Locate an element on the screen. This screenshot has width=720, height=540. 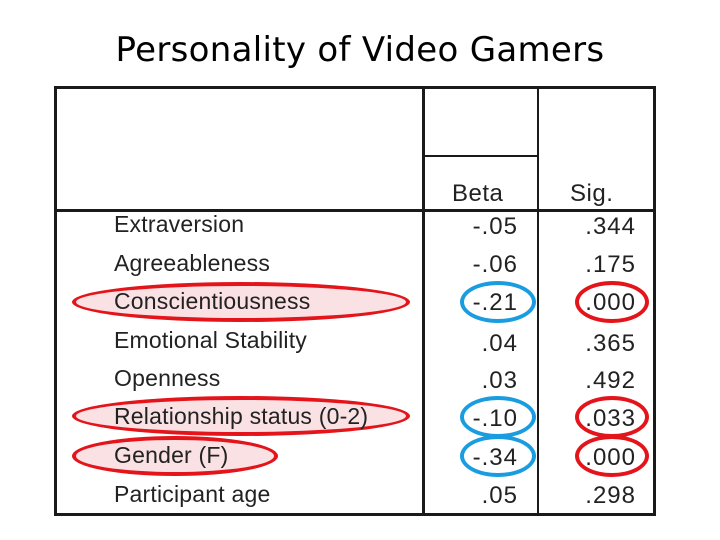
column-divider-left is located at coordinates (423, 301).